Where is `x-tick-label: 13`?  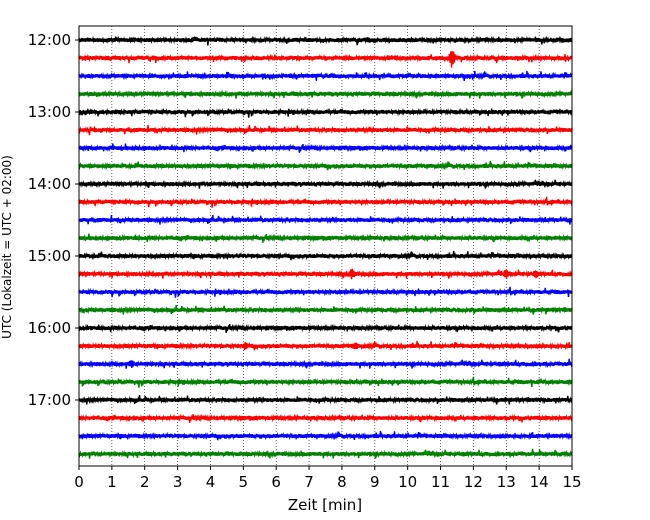
x-tick-label: 13 is located at coordinates (506, 482).